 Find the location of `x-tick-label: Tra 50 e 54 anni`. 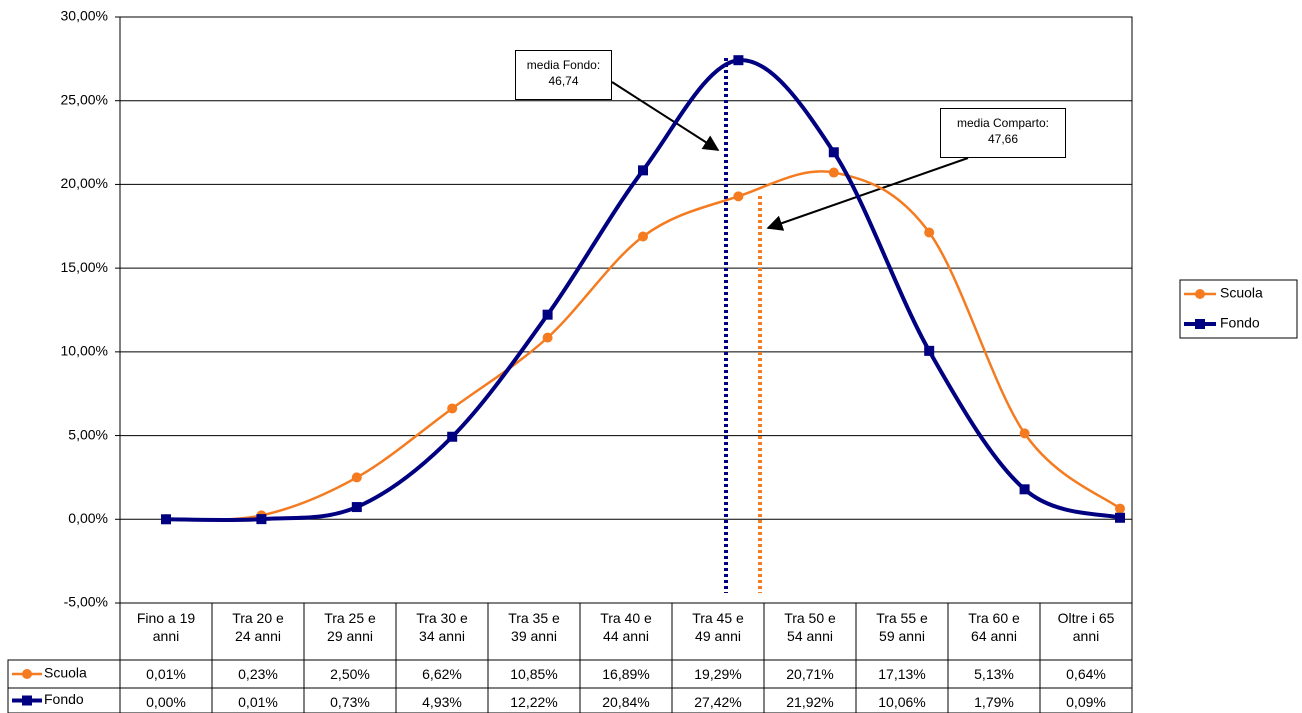

x-tick-label: Tra 50 e 54 anni is located at coordinates (810, 627).